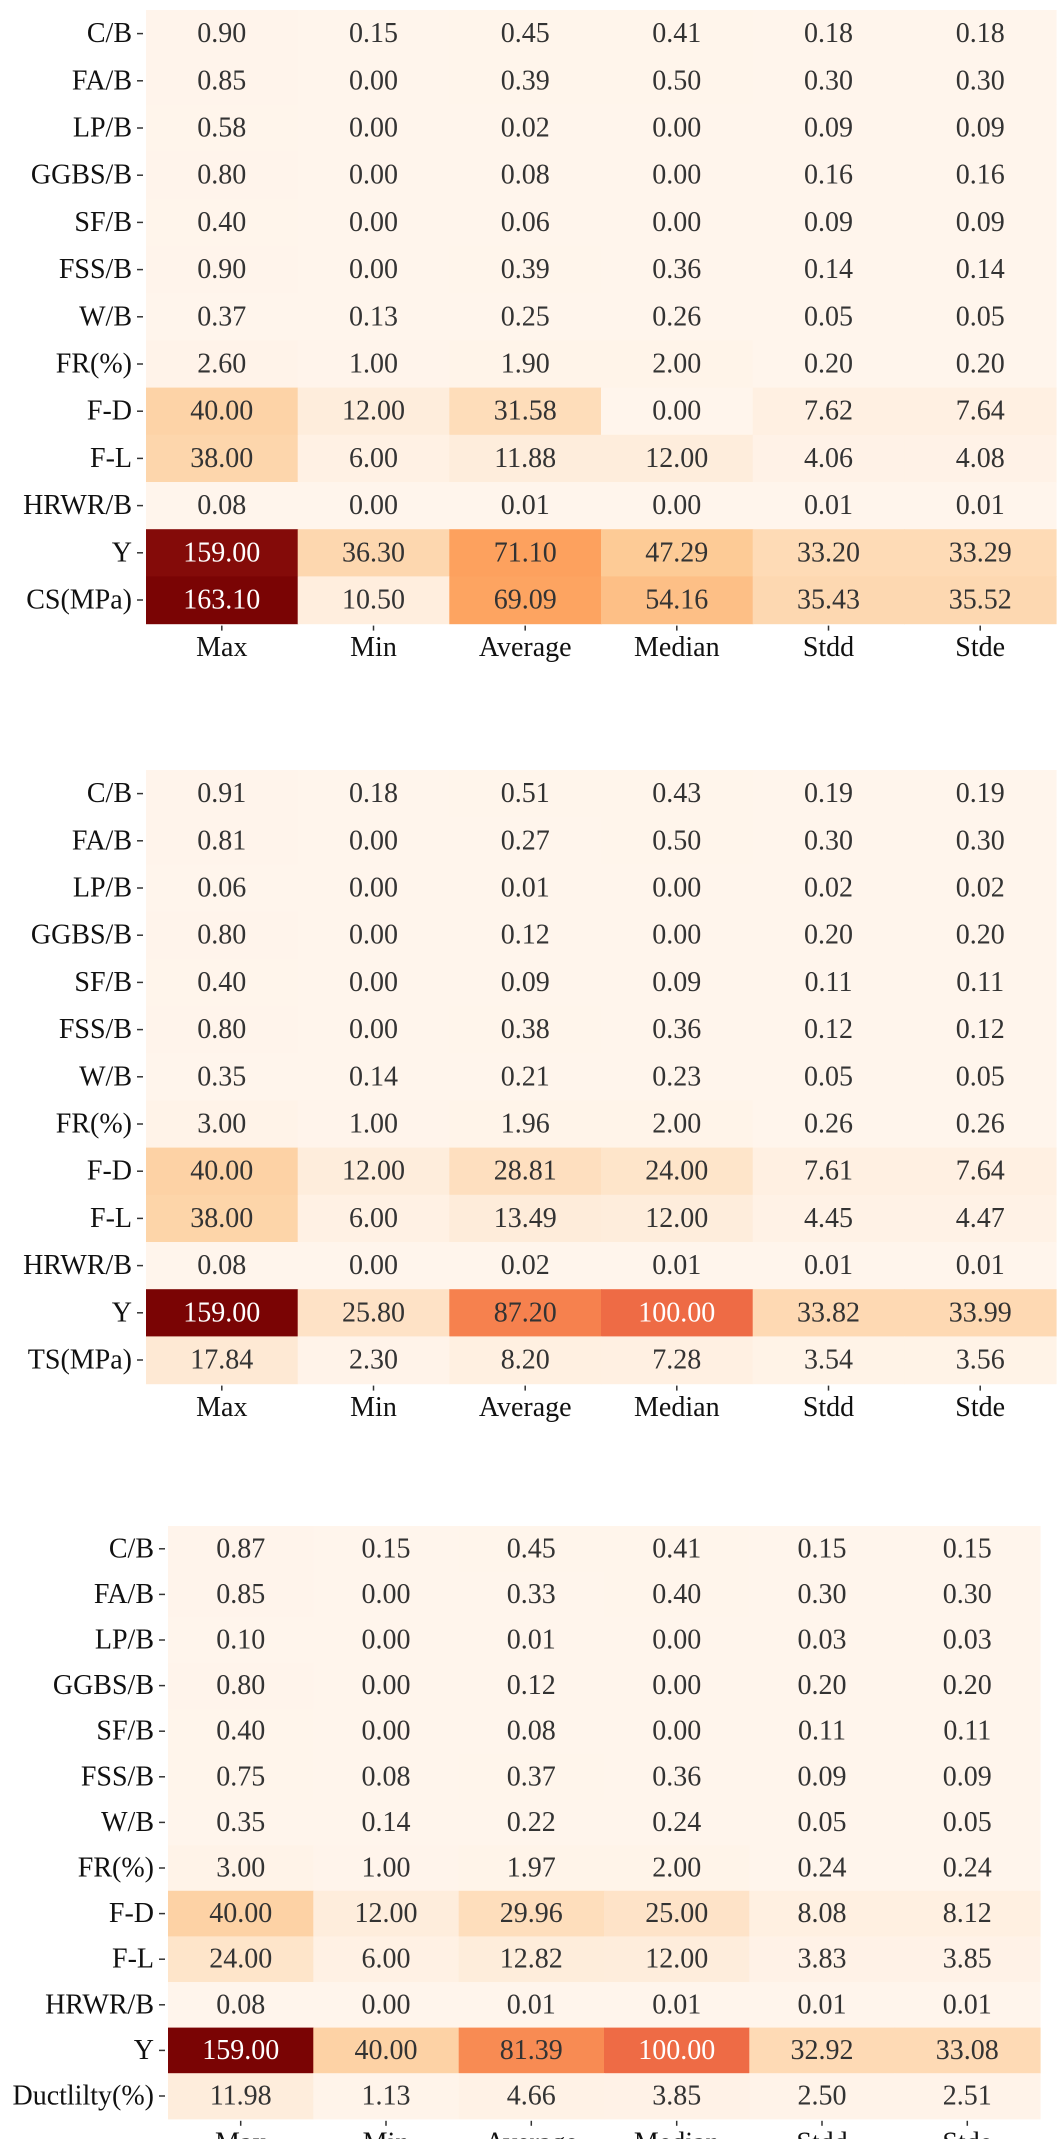 The height and width of the screenshot is (2144, 1064). Describe the element at coordinates (95, 269) in the screenshot. I see `row-label: FSS/B` at that location.